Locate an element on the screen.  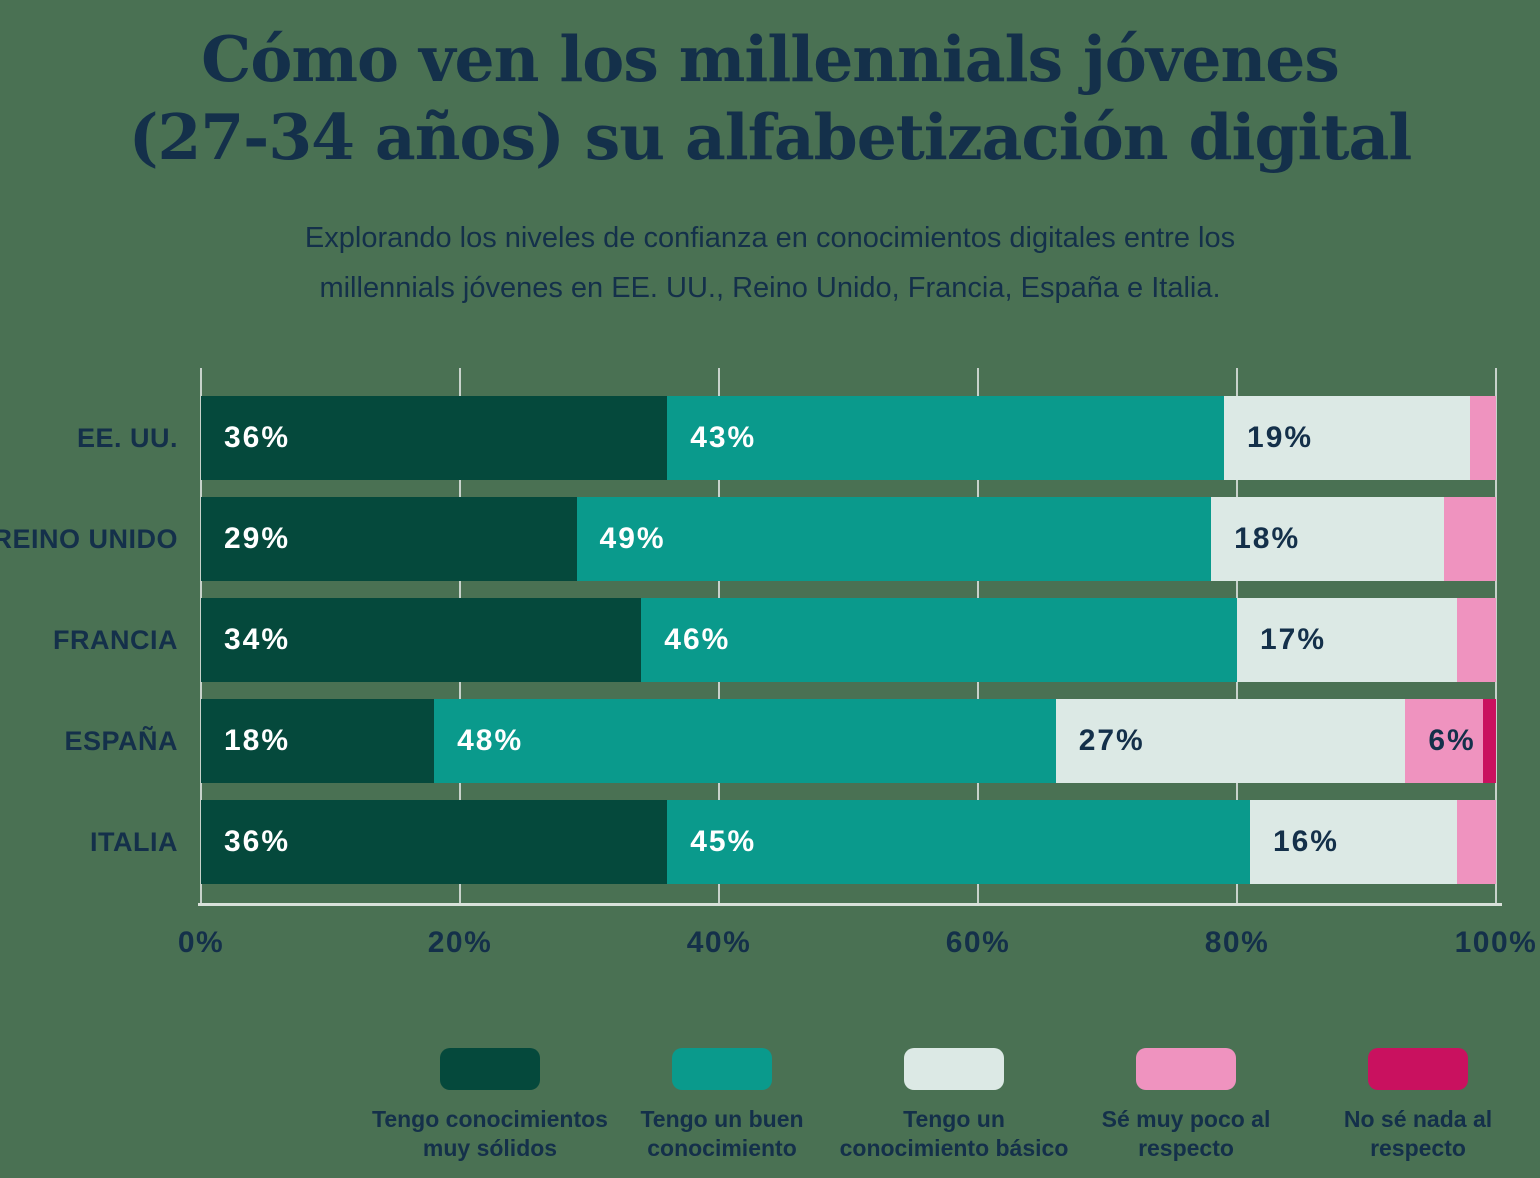
x-axis-tick-40%: 40% is located at coordinates (719, 942).